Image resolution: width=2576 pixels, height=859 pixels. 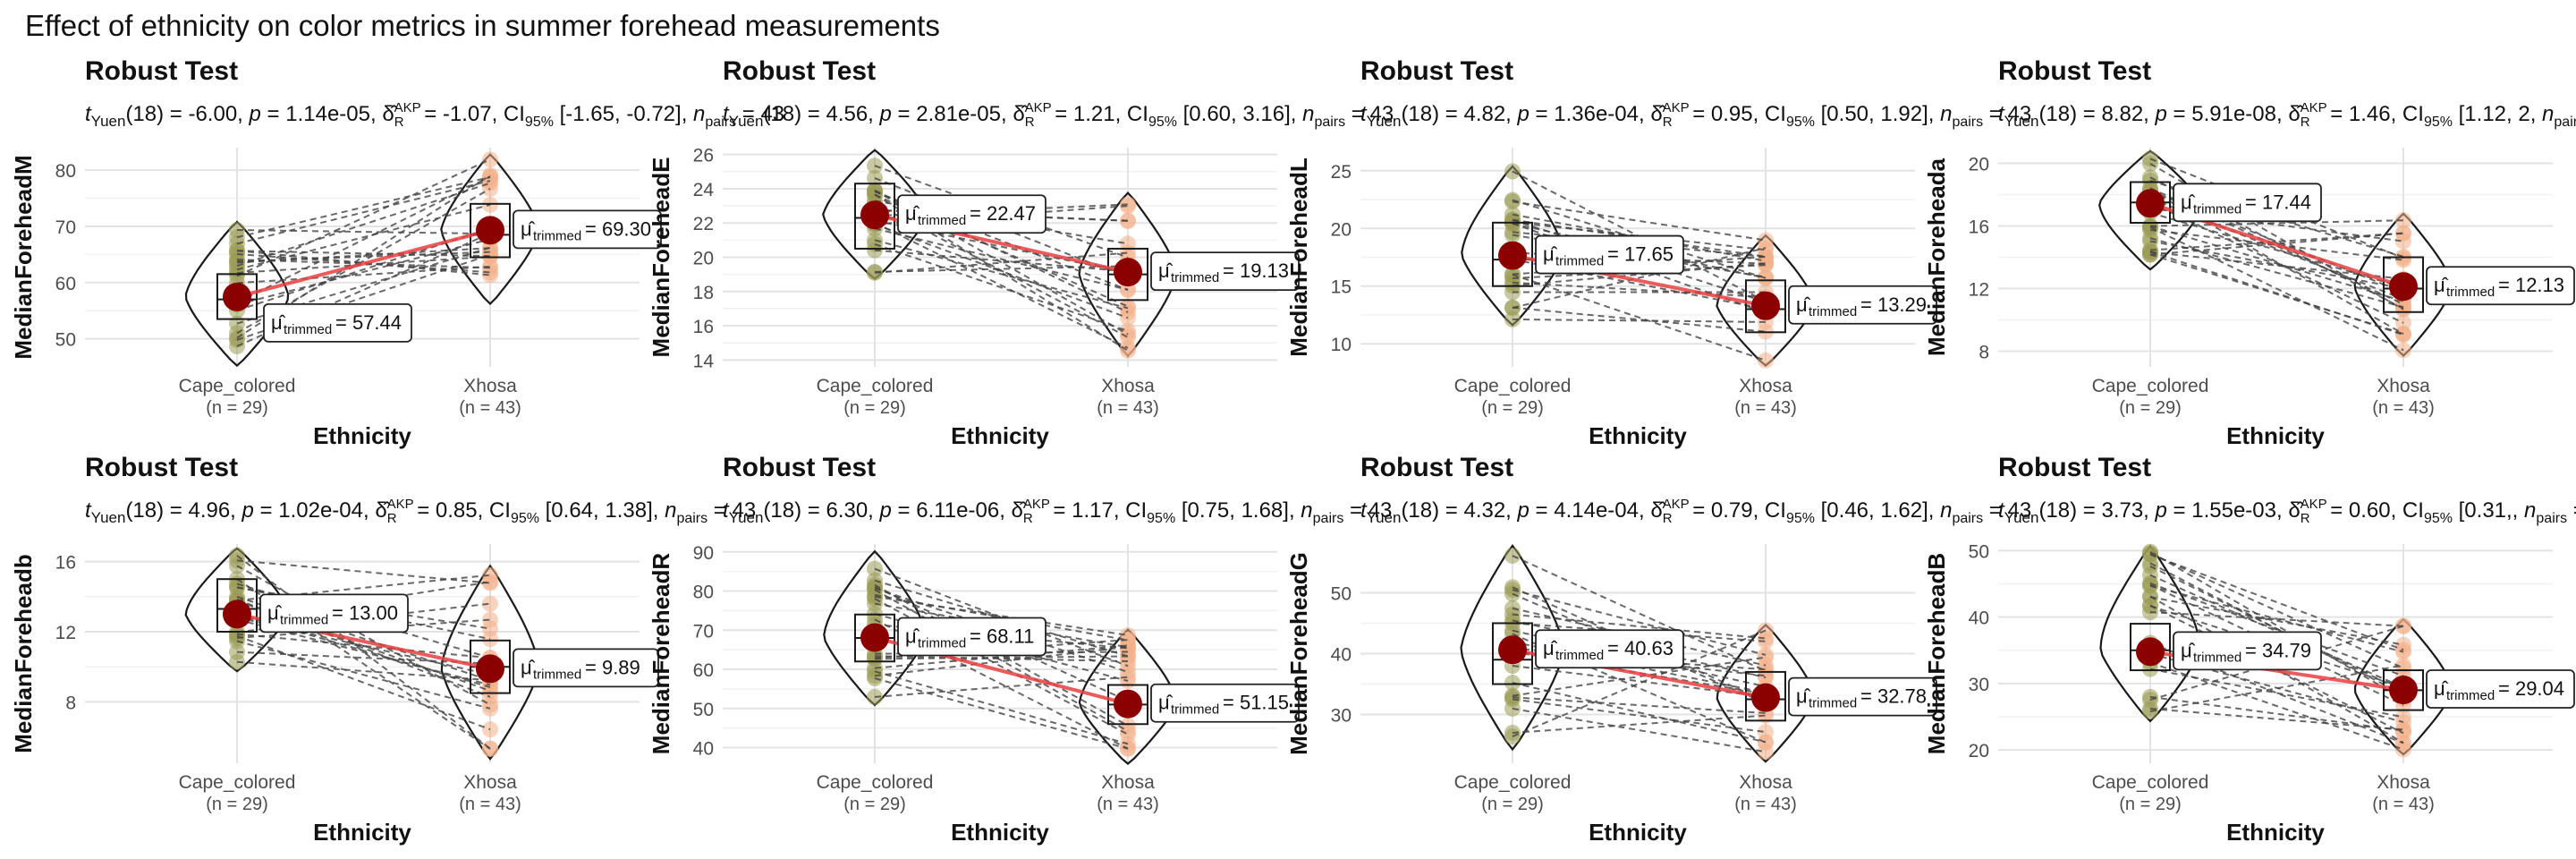 I want to click on mean-label-value: = 17.65, so click(x=1640, y=254).